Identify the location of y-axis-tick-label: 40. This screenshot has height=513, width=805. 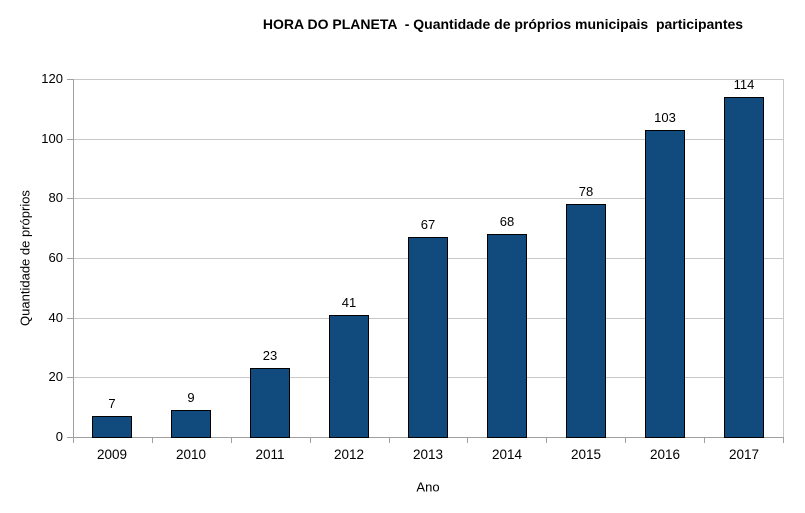
(55, 317).